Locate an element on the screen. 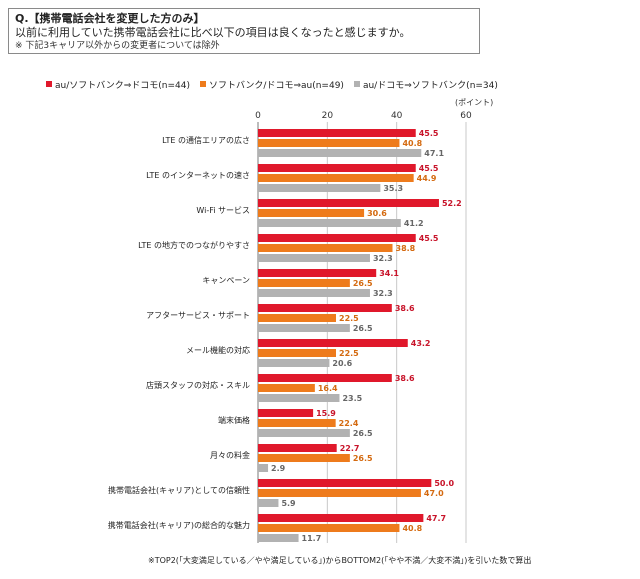 The image size is (640, 579). data-label: 16.4 is located at coordinates (328, 388).